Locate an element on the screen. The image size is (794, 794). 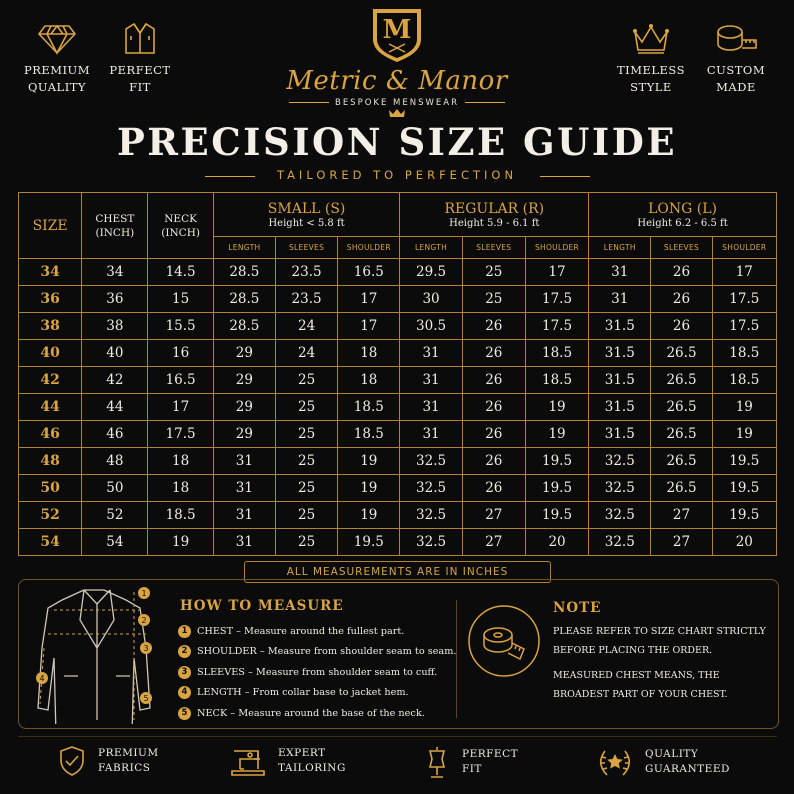
brand-tagline: BESPOKE MENSWEAR is located at coordinates (396, 103).